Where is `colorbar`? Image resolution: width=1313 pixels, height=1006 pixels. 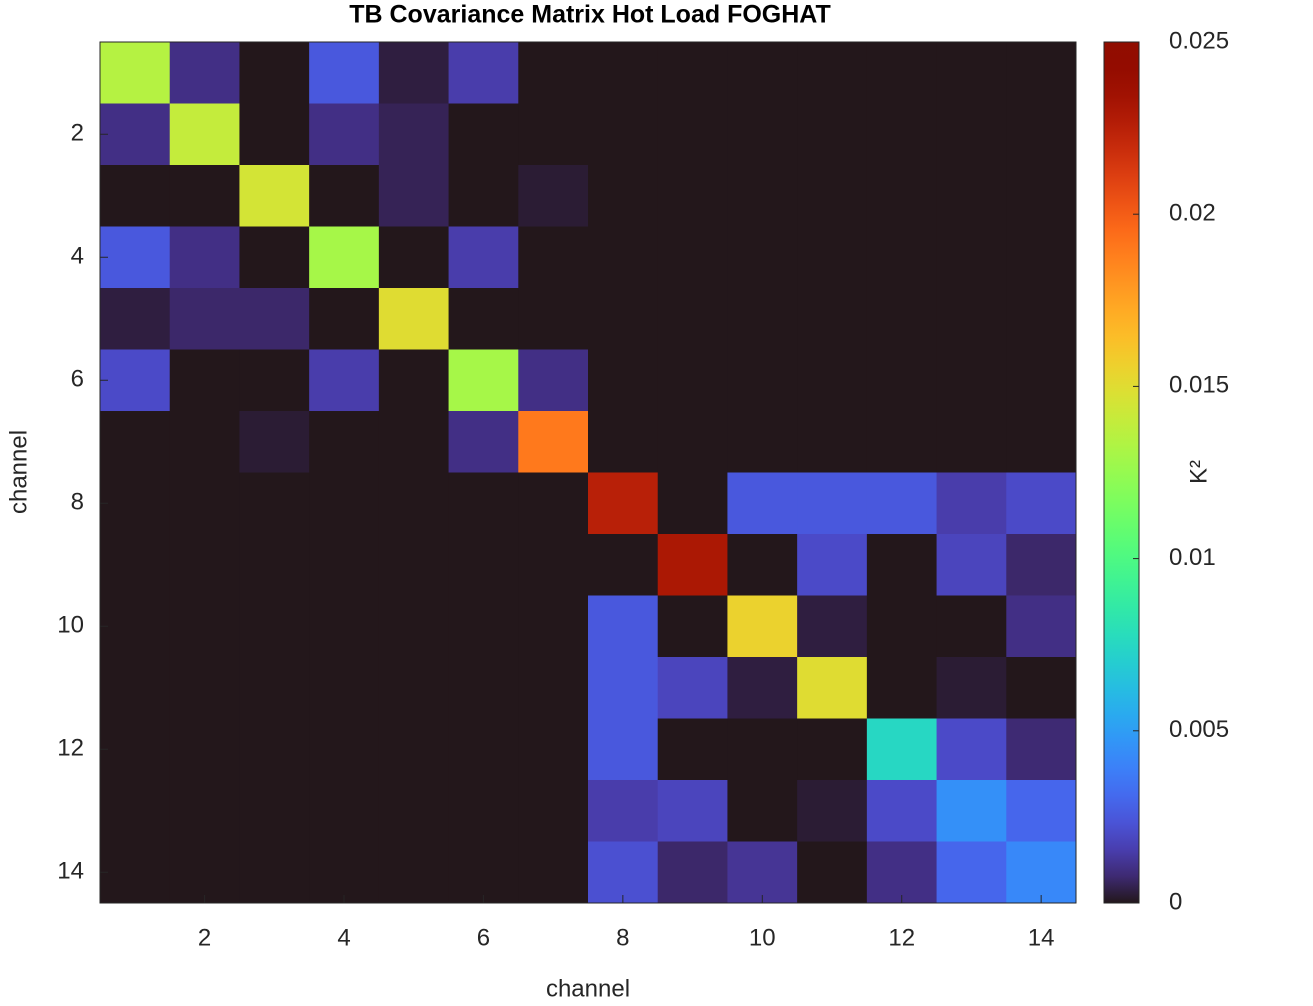
colorbar is located at coordinates (1121, 472).